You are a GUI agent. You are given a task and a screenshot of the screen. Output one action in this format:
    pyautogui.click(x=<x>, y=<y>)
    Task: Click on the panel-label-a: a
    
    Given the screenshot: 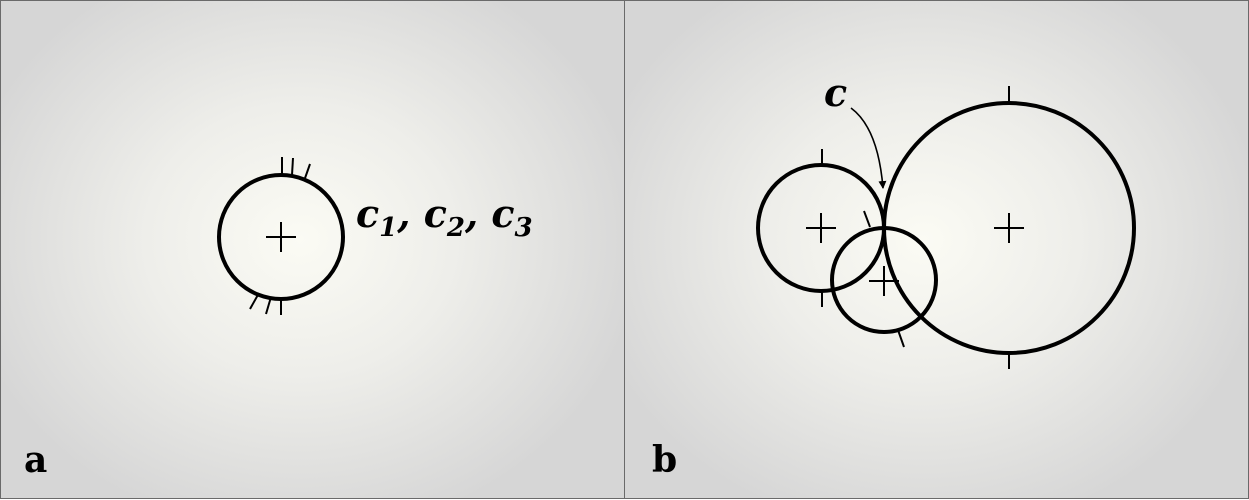 What is the action you would take?
    pyautogui.click(x=36, y=460)
    